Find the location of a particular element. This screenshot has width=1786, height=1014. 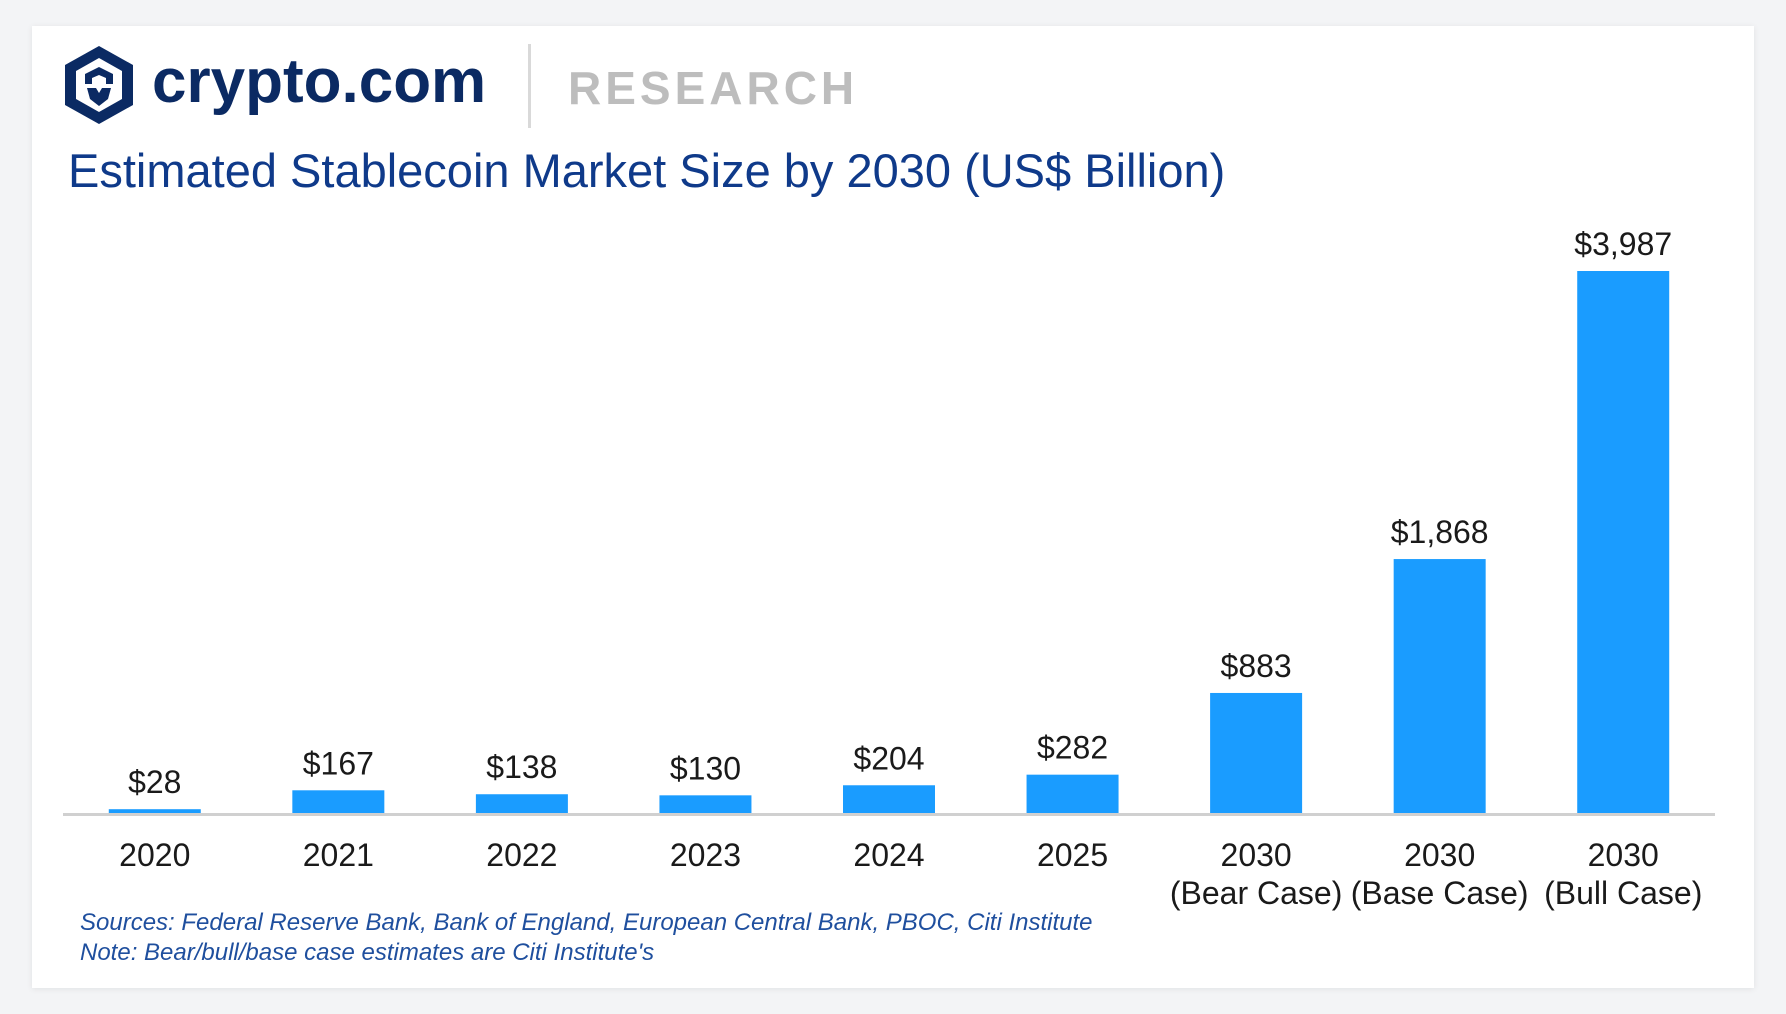

x-tick-label-8-0: 2030 is located at coordinates (1623, 855).